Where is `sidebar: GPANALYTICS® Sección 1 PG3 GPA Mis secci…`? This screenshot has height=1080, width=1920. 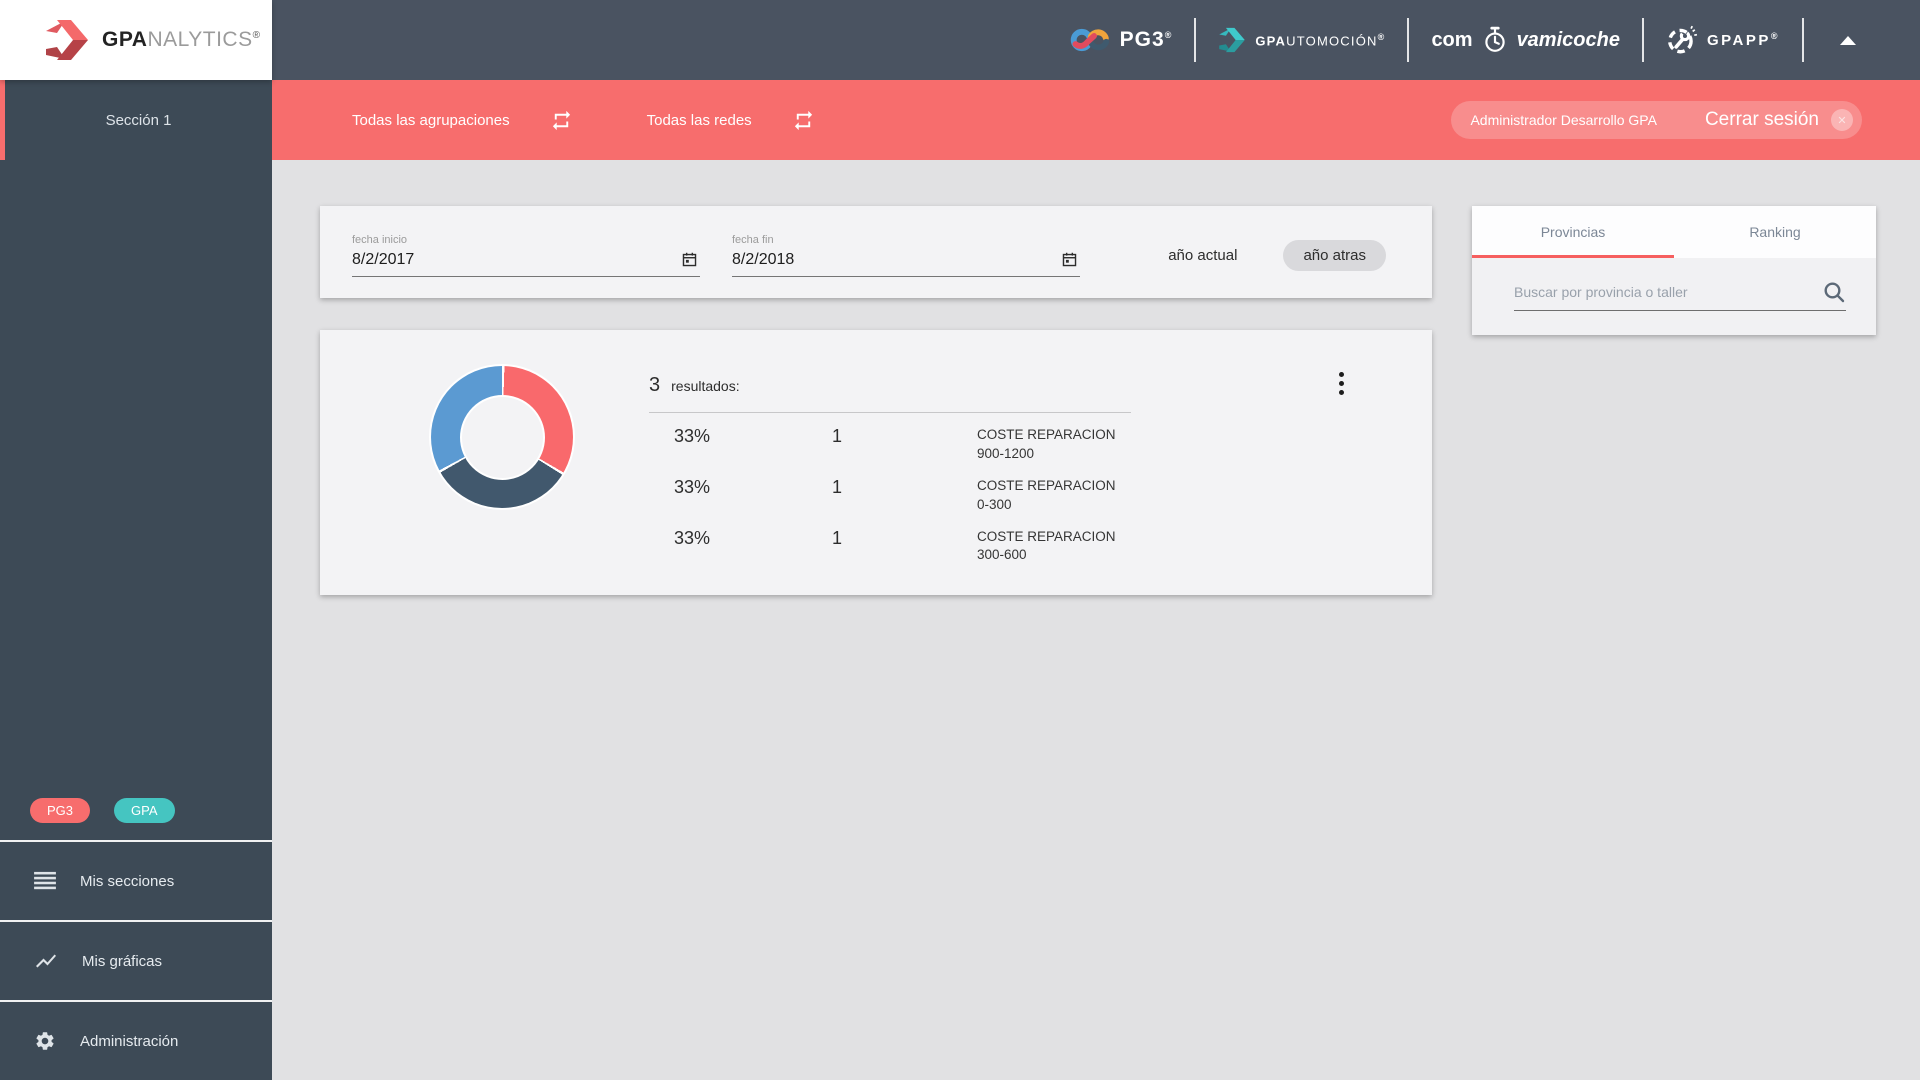
sidebar: GPANALYTICS® Sección 1 PG3 GPA Mis secci… is located at coordinates (136, 540).